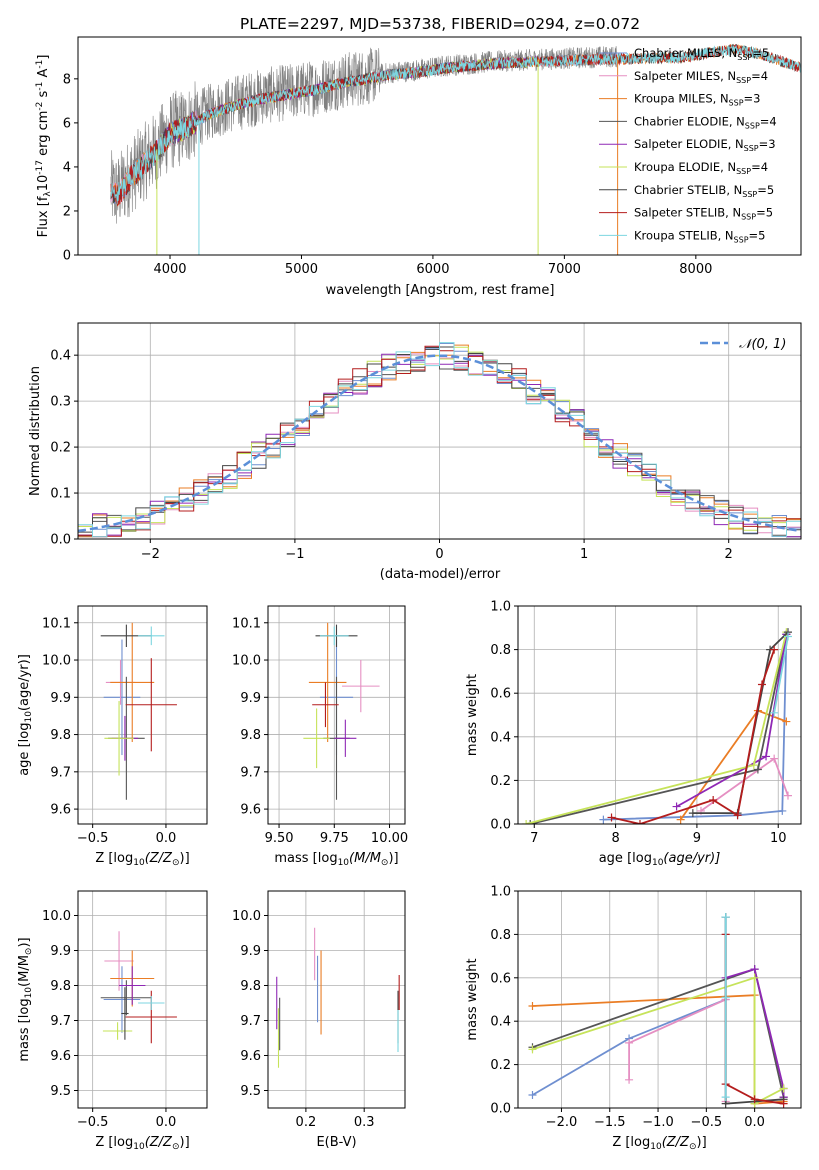  Describe the element at coordinates (699, 236) in the screenshot. I see `legend-entry: Kroupa STELIB, NSSP=5` at that location.